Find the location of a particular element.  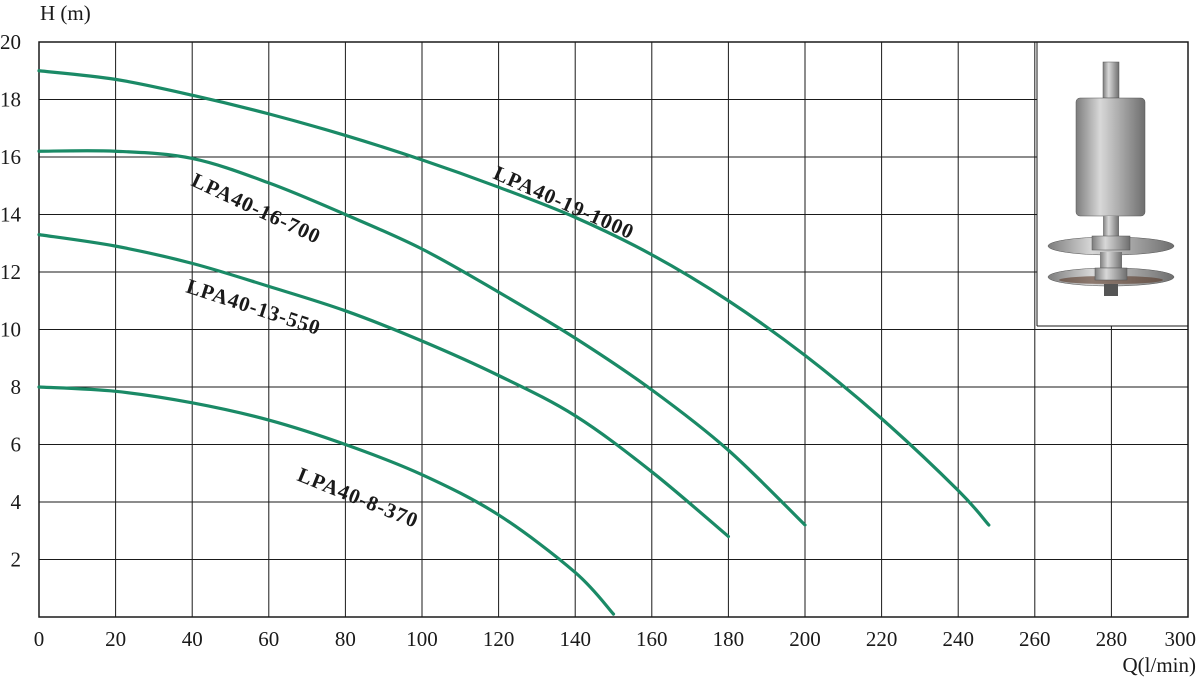

series-label-LPA40-19-1000: LPA40-19-1000 is located at coordinates (564, 203).